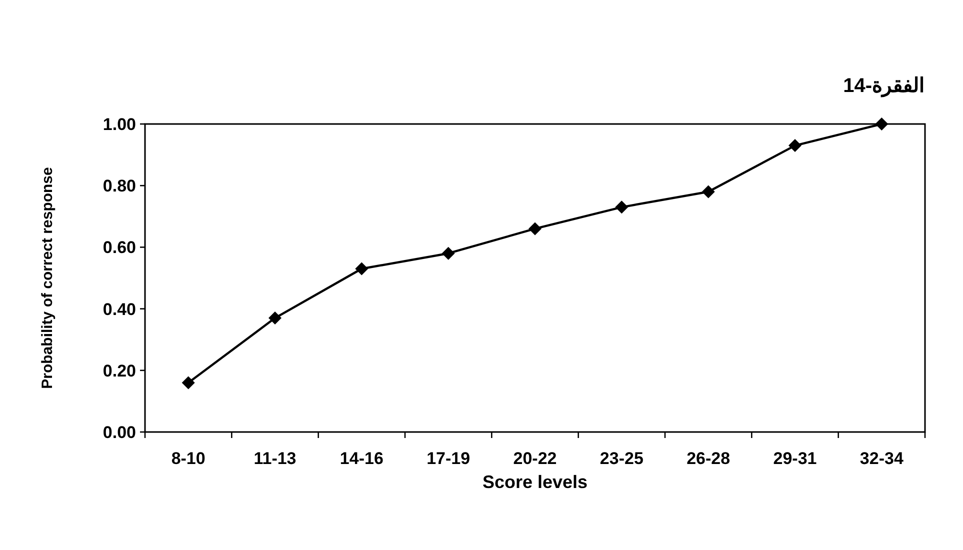  I want to click on y-tick-label: 0.60, so click(119, 248).